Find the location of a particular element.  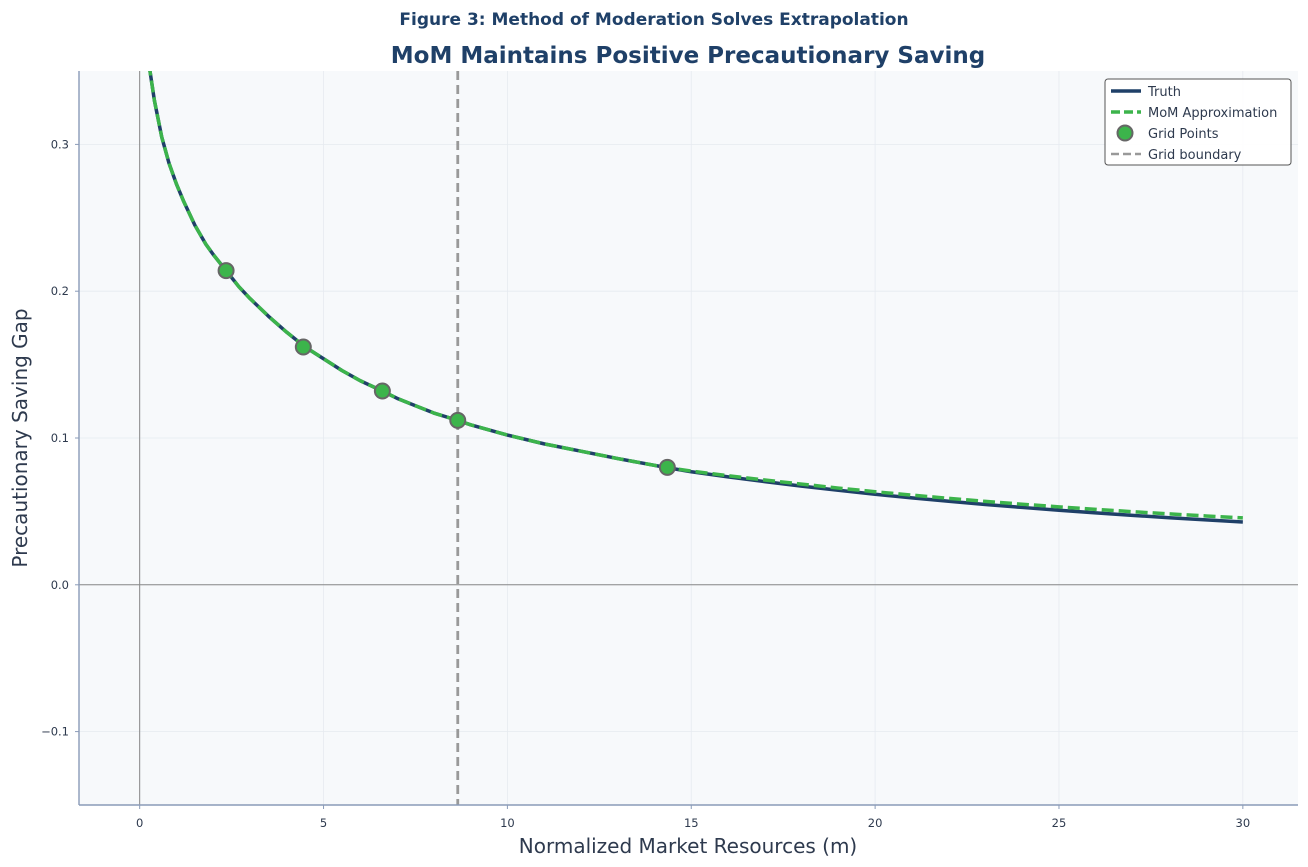

legend-box is located at coordinates (1198, 122).